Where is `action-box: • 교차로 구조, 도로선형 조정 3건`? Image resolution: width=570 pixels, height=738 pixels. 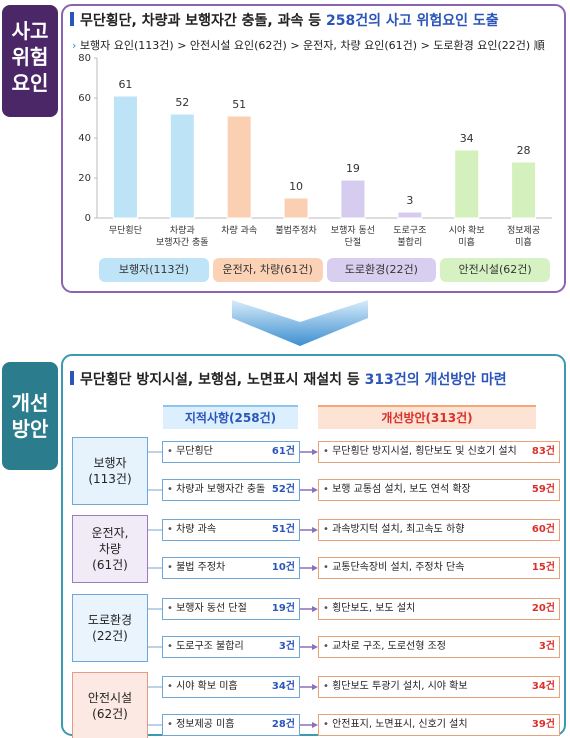 action-box: • 교차로 구조, 도로선형 조정 3건 is located at coordinates (439, 647).